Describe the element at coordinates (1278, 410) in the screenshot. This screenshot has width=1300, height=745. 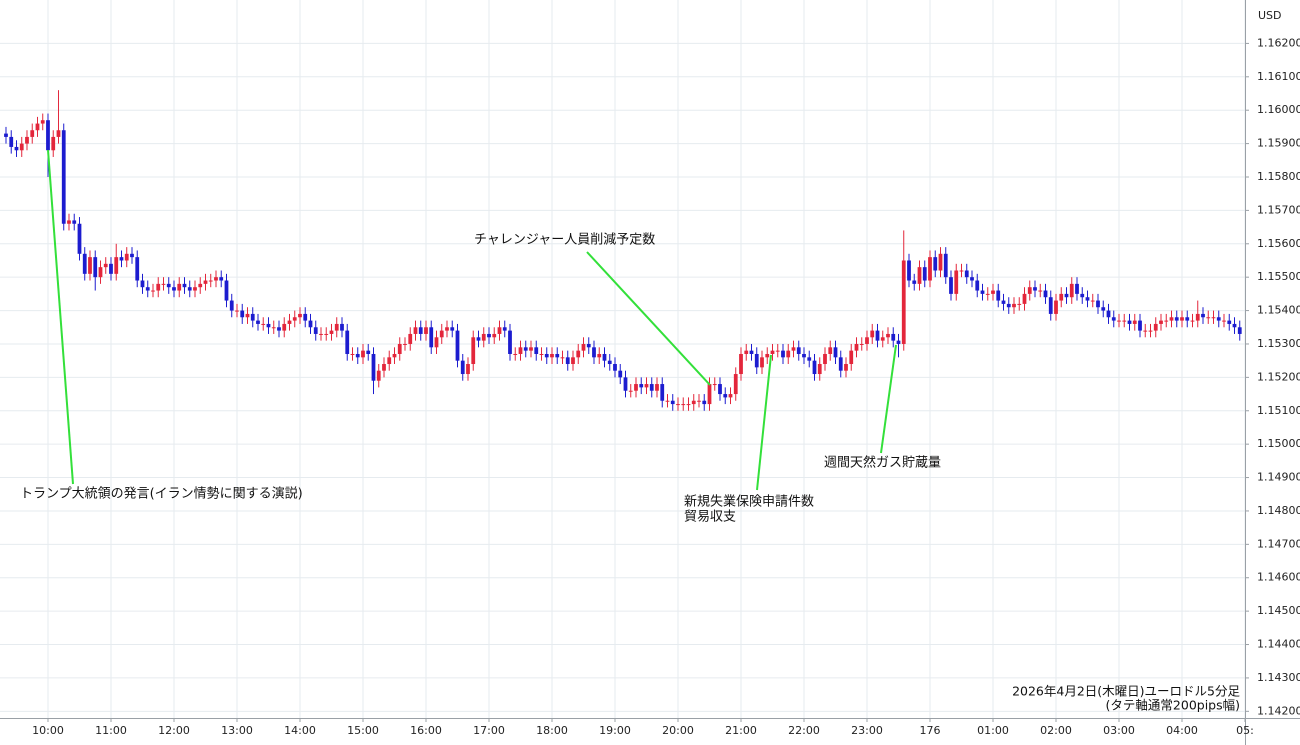
I see `y-tick-label: 1.15100` at that location.